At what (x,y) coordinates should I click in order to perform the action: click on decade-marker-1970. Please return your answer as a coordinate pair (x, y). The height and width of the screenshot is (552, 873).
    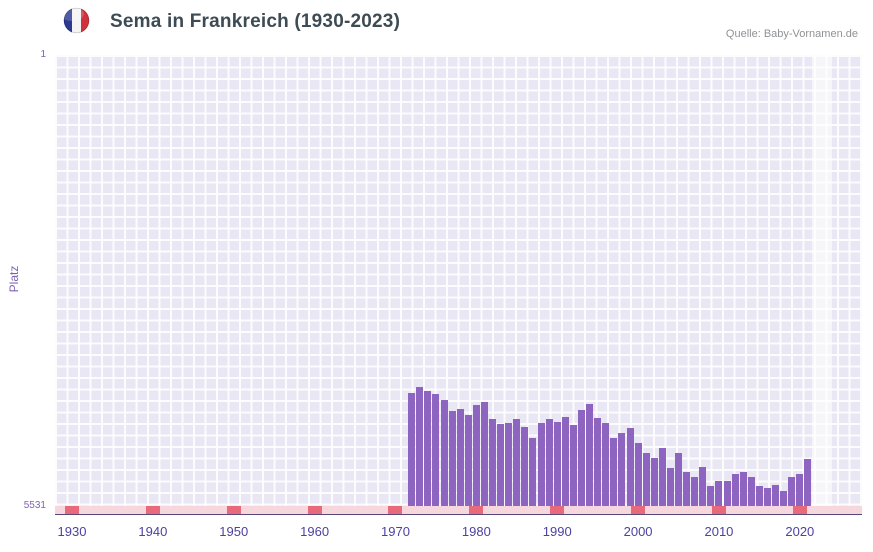
    Looking at the image, I should click on (395, 510).